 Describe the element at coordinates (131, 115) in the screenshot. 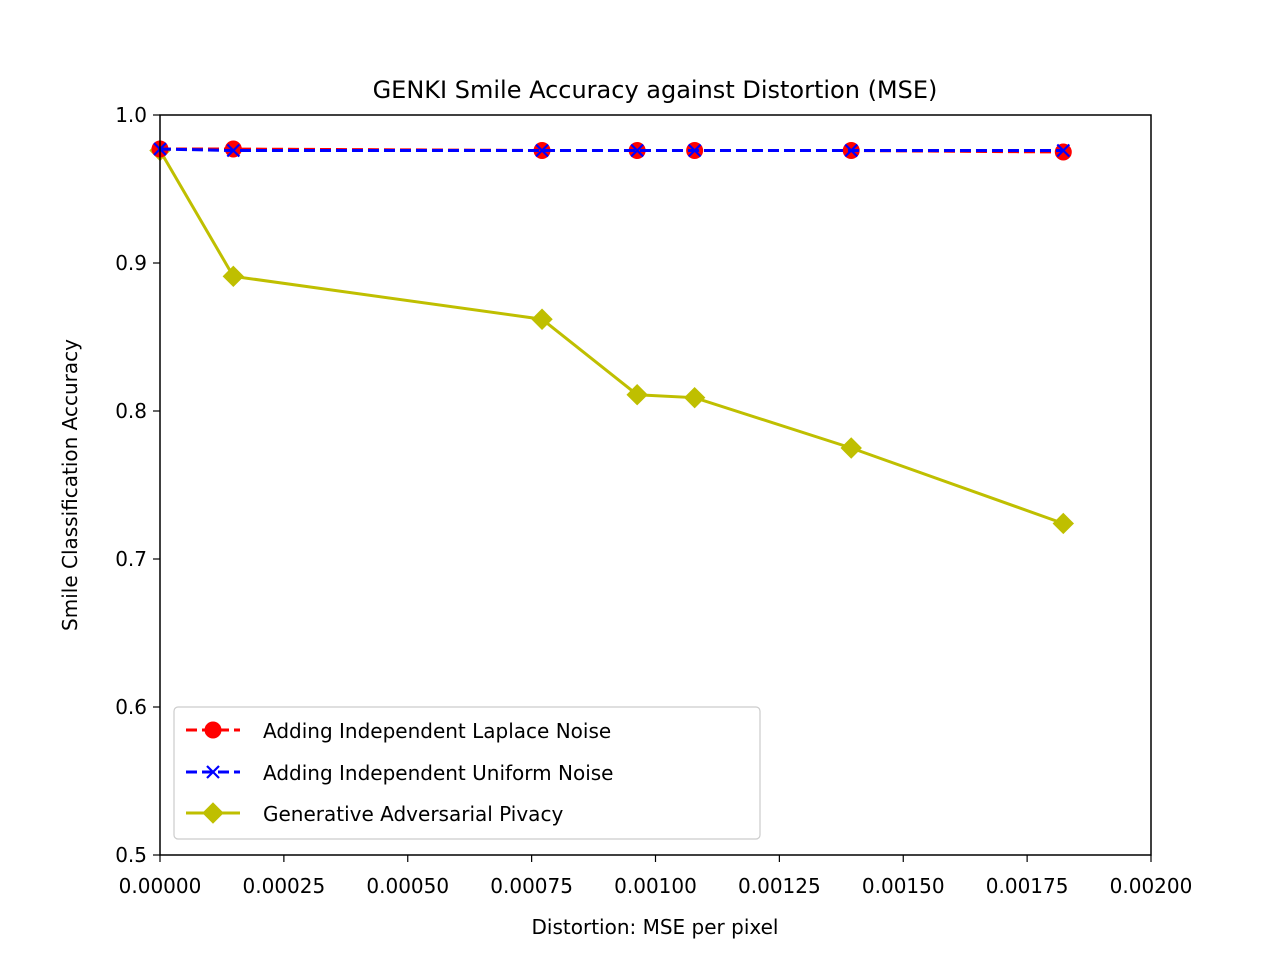

I see `y-tick-label: 1.0` at that location.